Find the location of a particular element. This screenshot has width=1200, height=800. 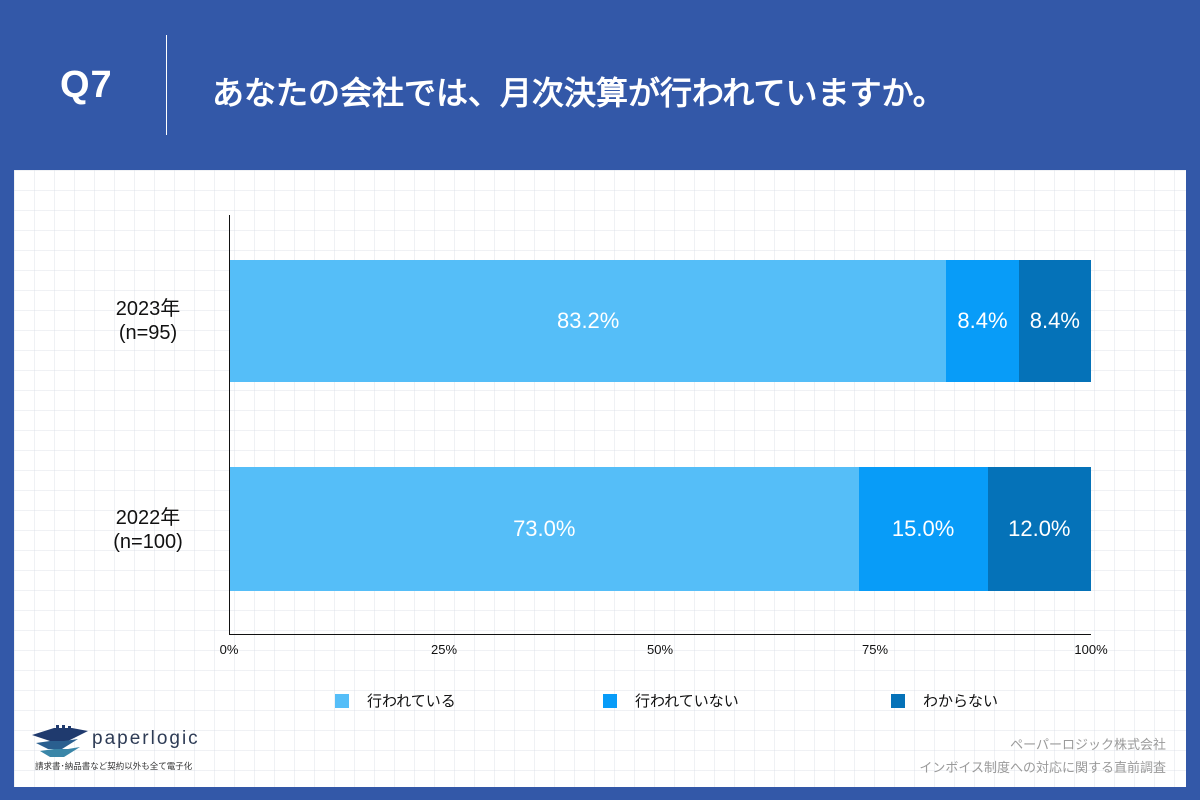

bar-segment-done: 83.2% is located at coordinates (588, 321).